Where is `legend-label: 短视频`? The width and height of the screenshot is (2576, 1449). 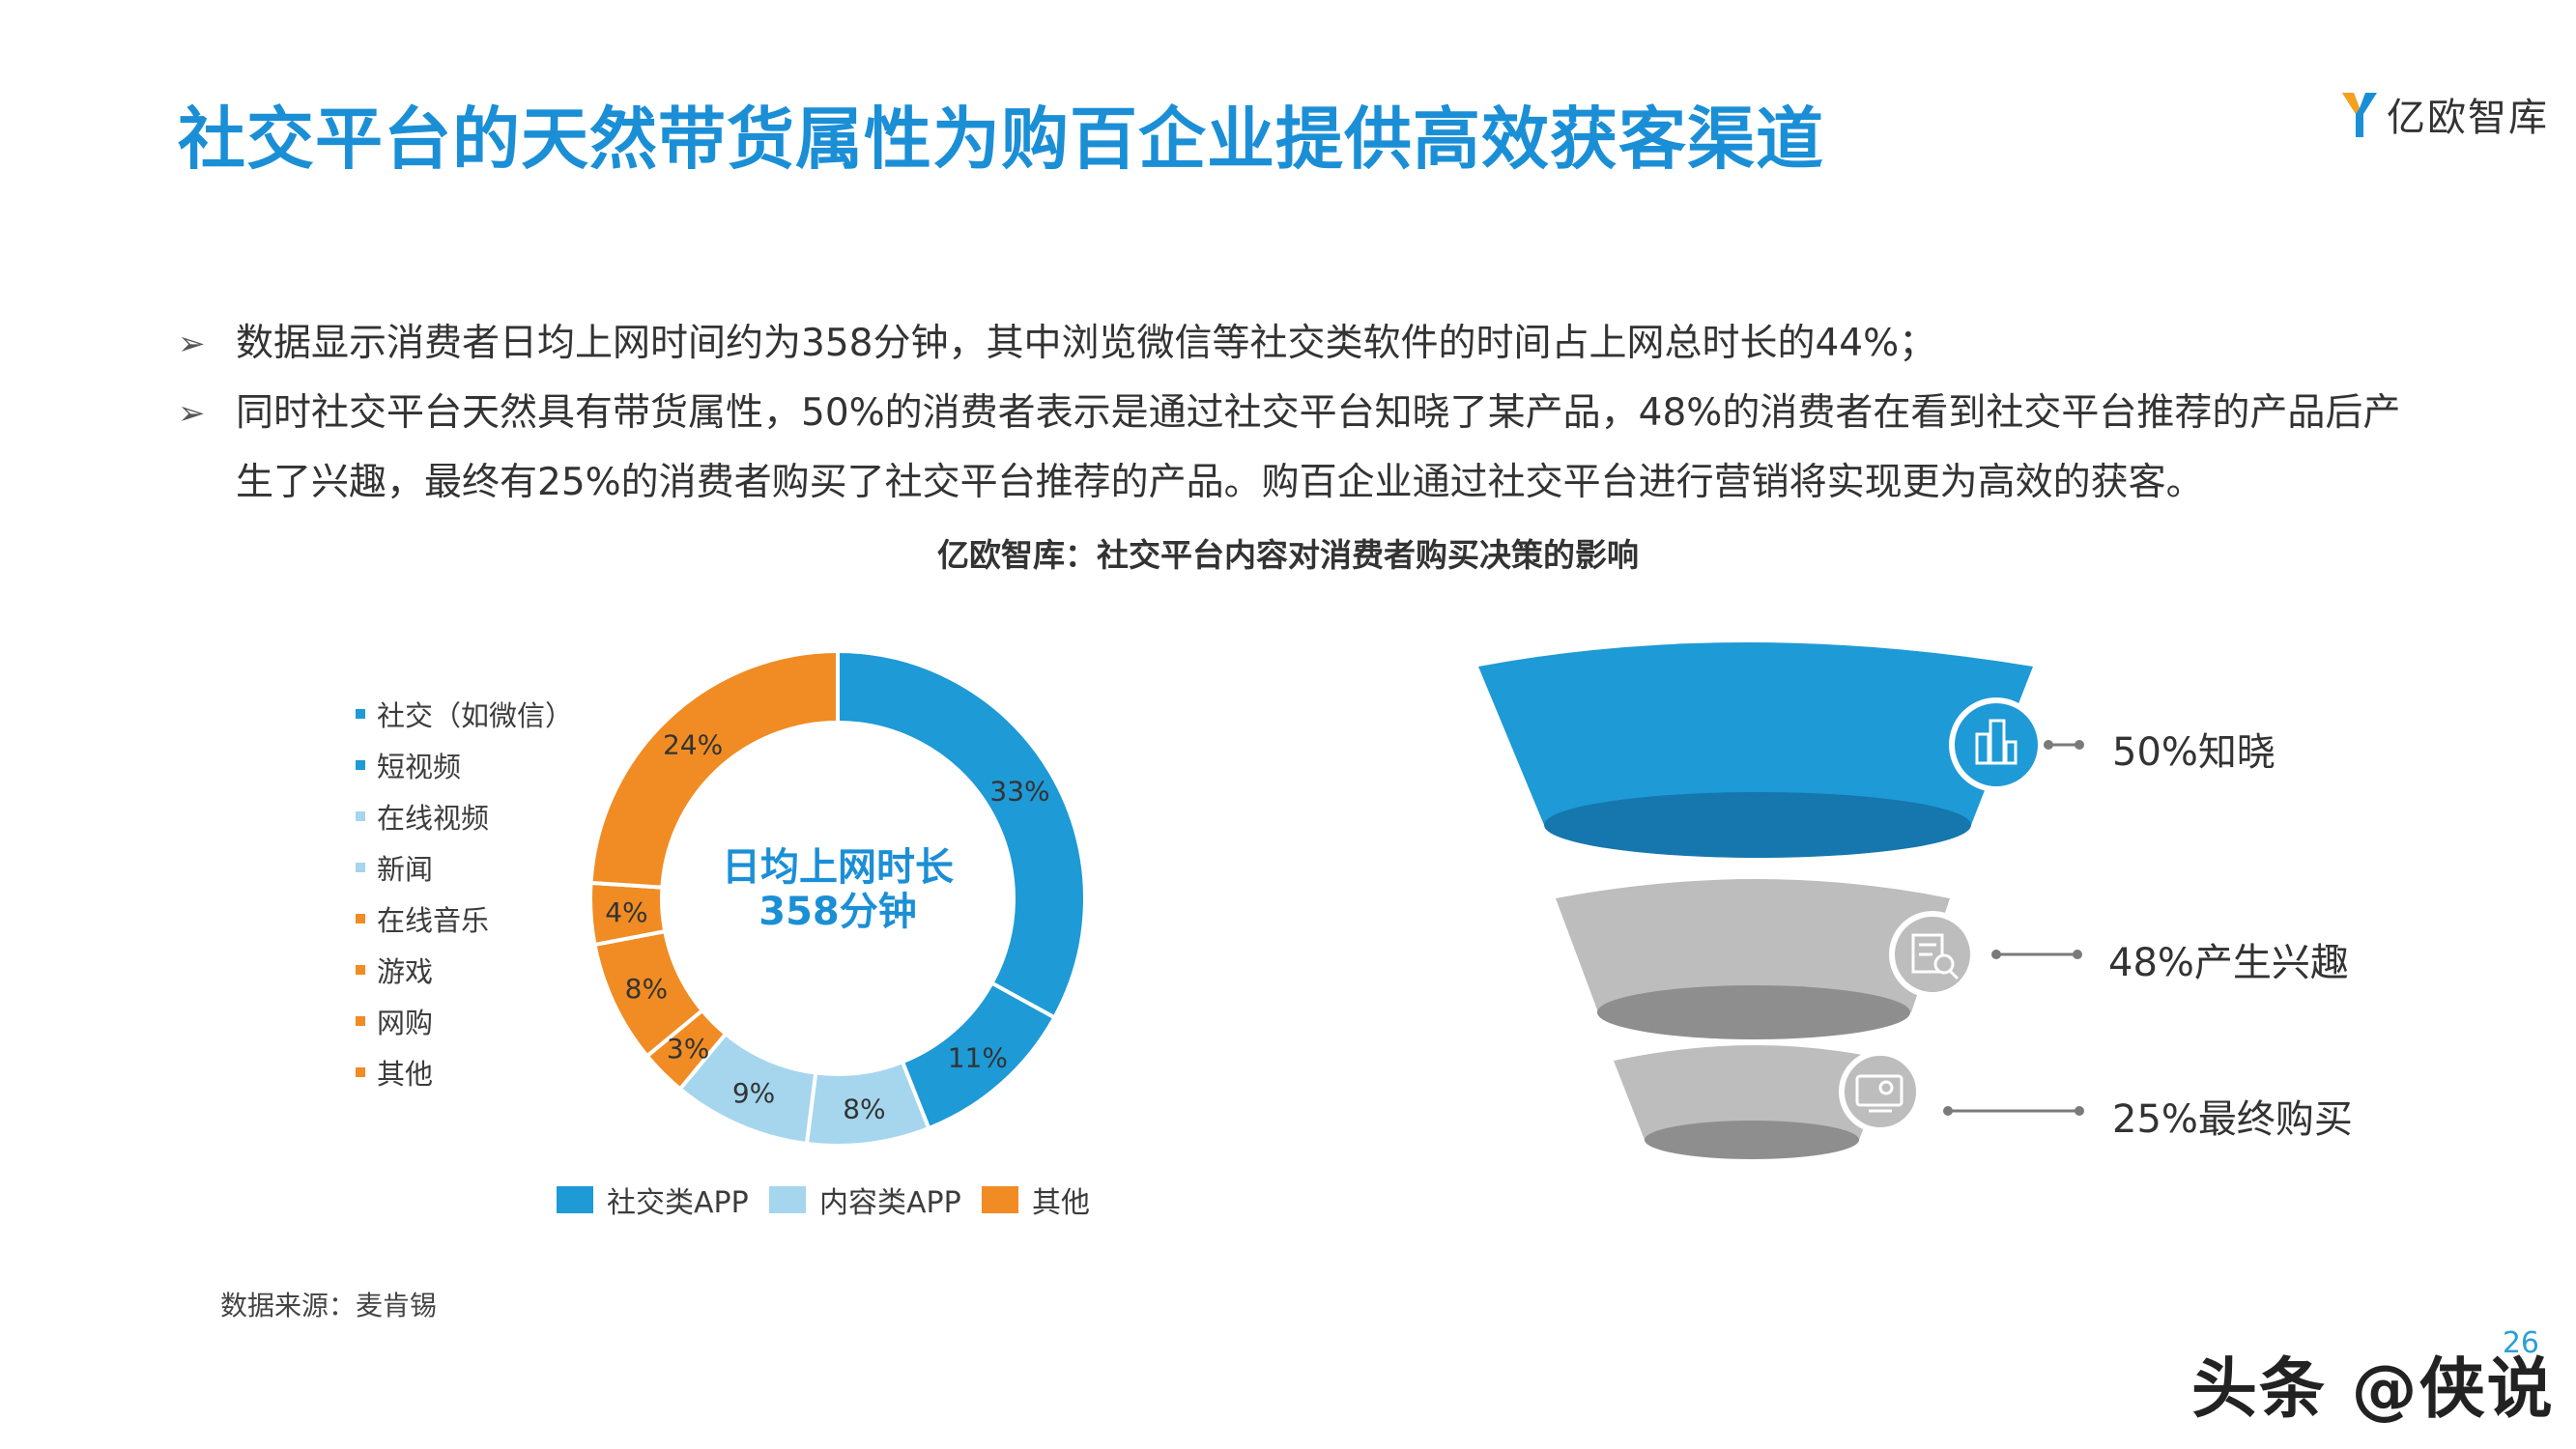 legend-label: 短视频 is located at coordinates (420, 767).